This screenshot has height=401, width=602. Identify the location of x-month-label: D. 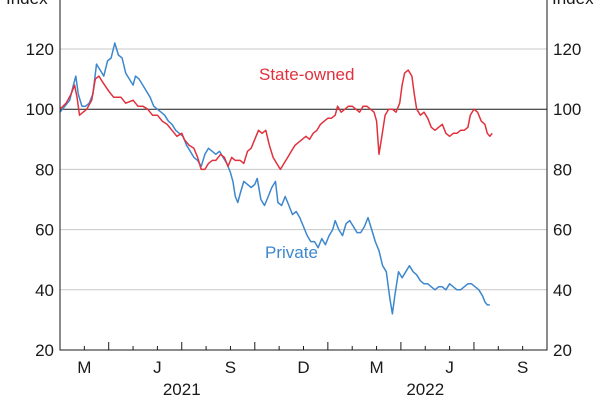
(303, 367).